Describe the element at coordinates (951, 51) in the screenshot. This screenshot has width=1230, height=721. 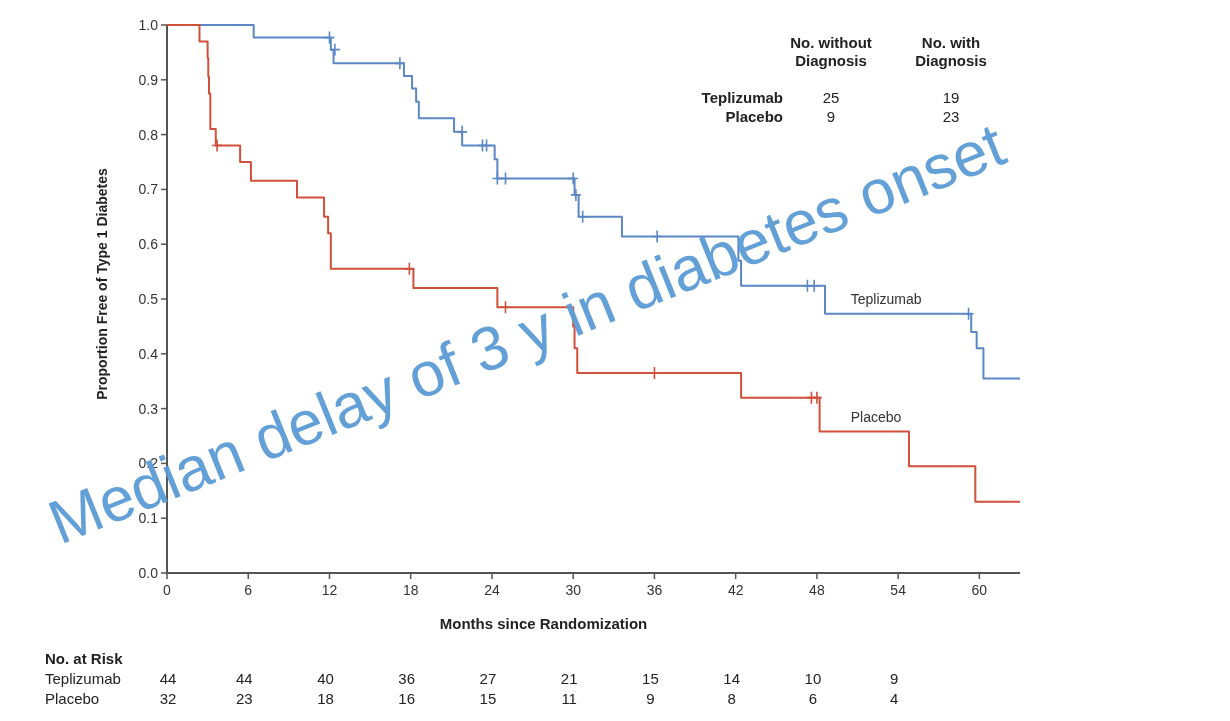
I see `annotation: No. with Diagnosis` at that location.